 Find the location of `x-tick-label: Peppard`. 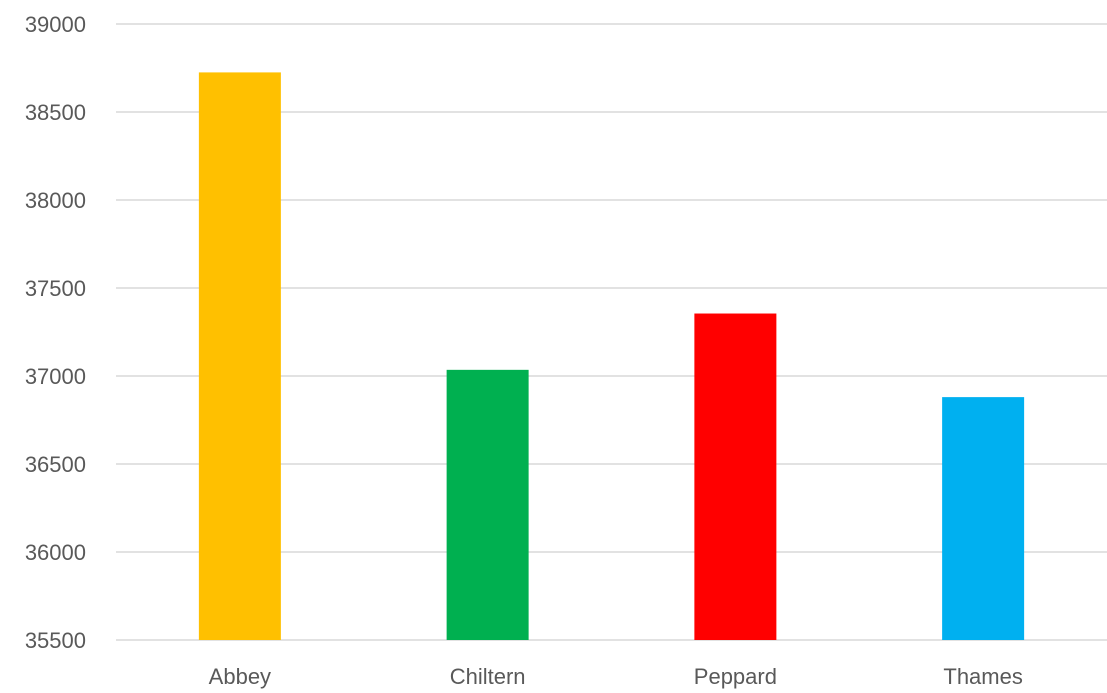

x-tick-label: Peppard is located at coordinates (735, 676).